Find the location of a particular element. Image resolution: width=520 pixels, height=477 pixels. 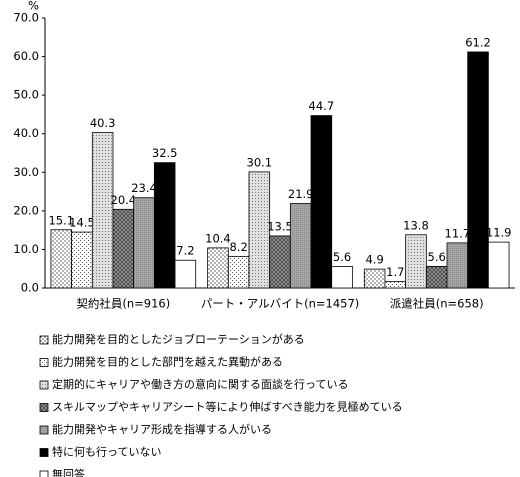

data-label: 40.3 is located at coordinates (103, 123).